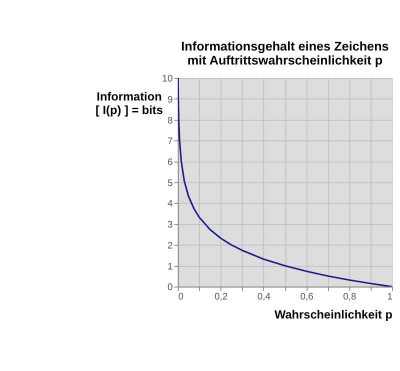 The image size is (400, 371). What do you see at coordinates (170, 183) in the screenshot?
I see `y-tick-label: 5` at bounding box center [170, 183].